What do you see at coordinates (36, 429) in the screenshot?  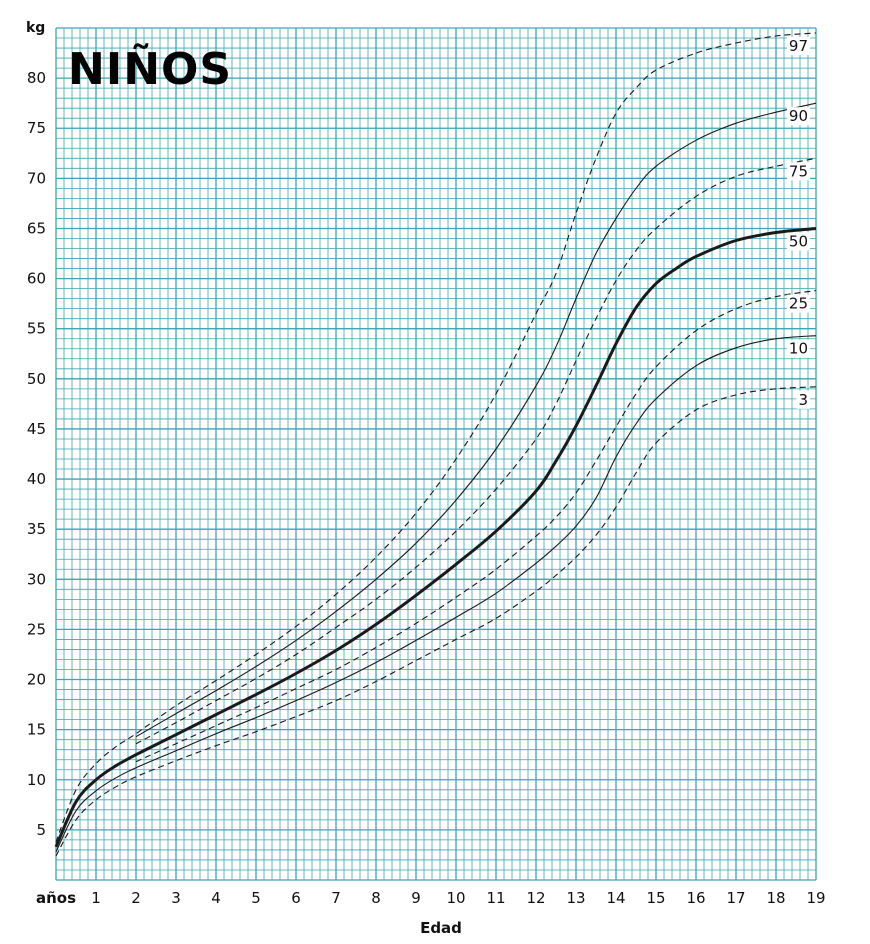 I see `y-tick-label: 45` at bounding box center [36, 429].